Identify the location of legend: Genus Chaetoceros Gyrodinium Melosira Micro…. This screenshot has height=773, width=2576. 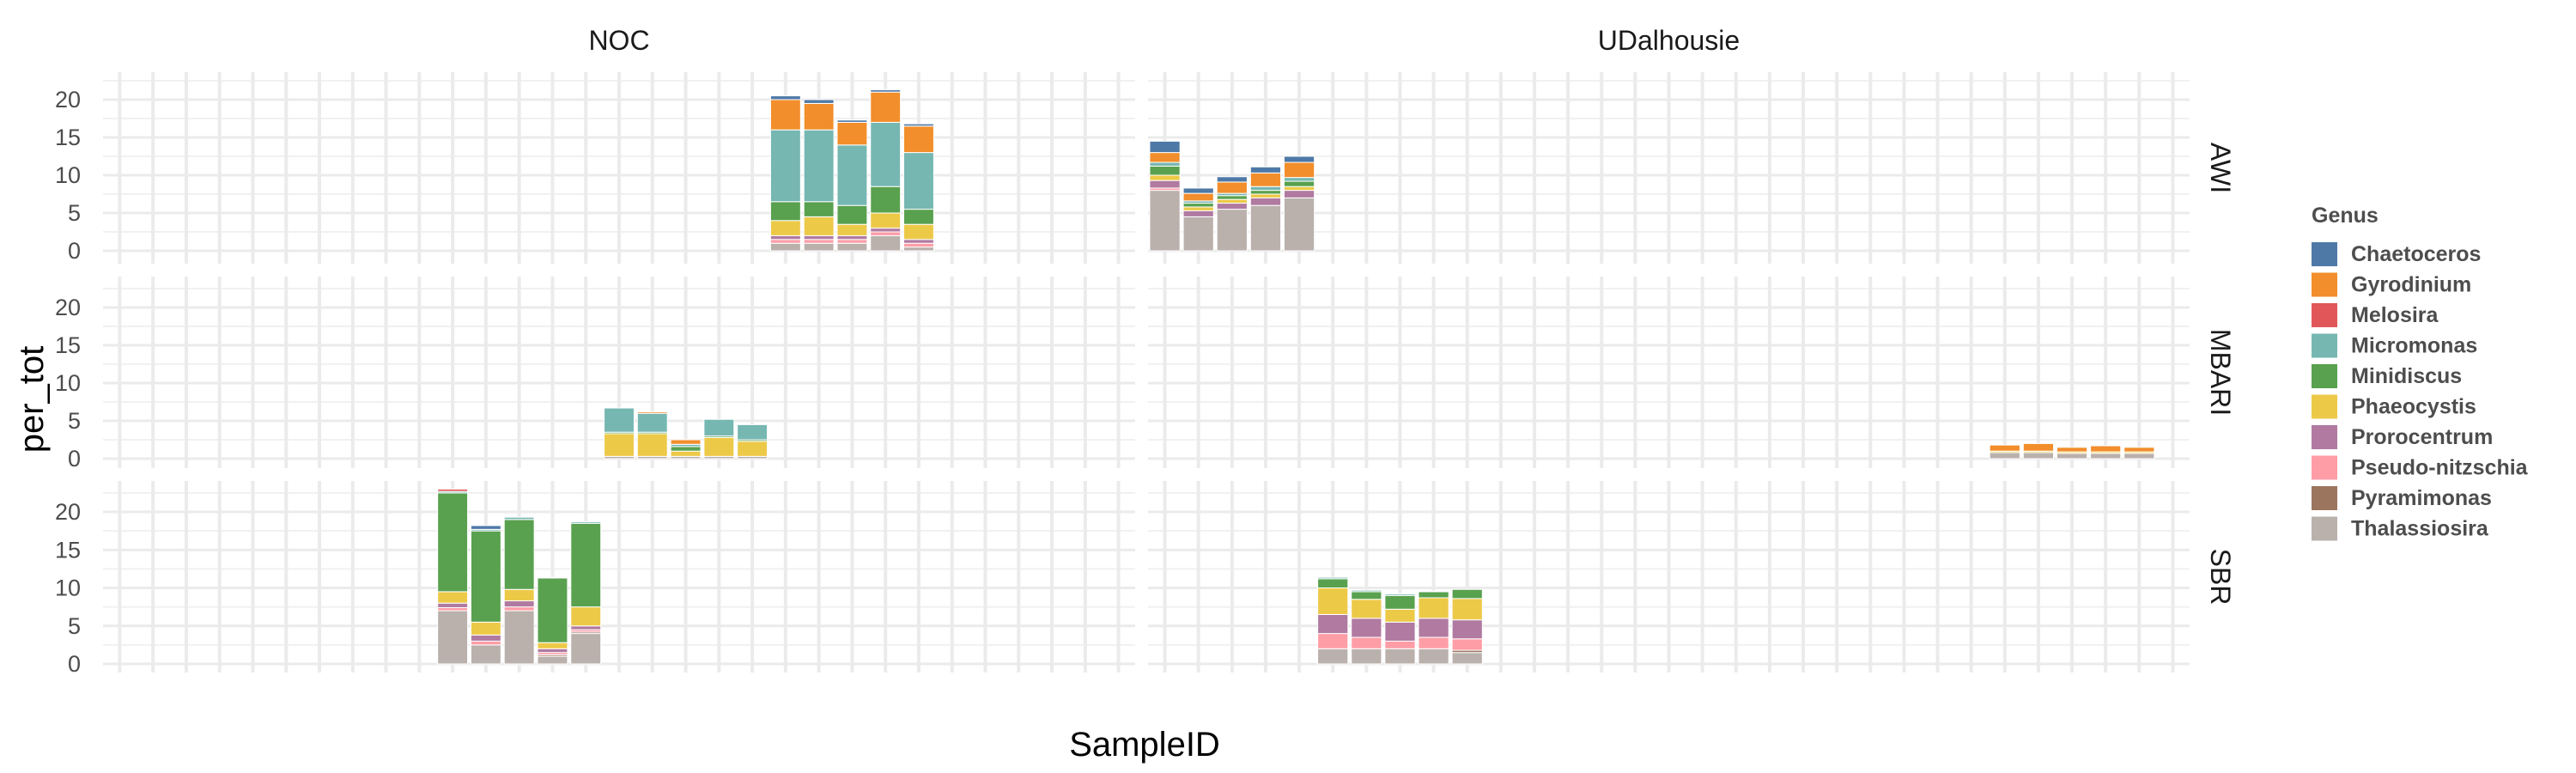
(2420, 372).